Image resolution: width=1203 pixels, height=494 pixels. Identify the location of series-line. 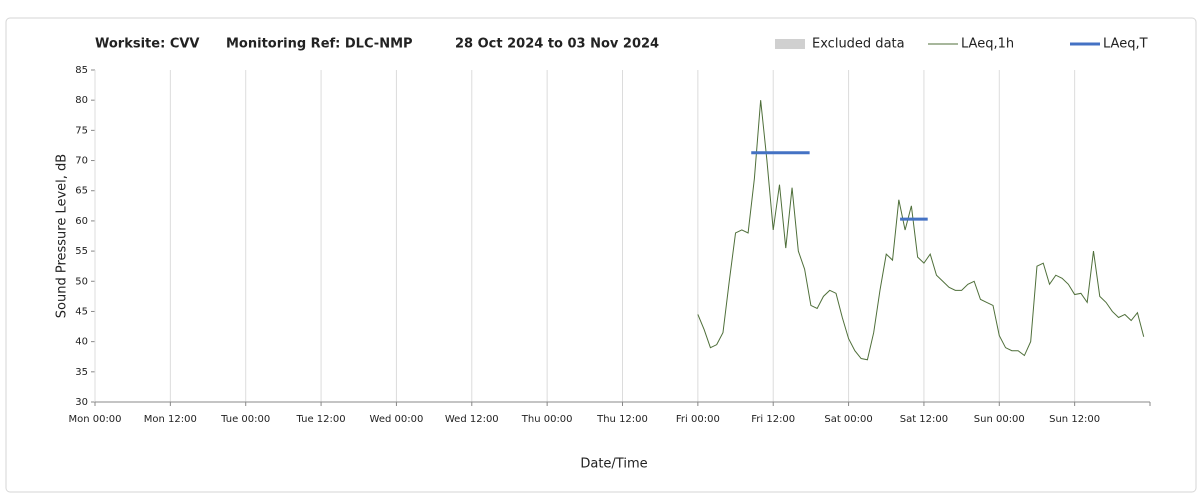
(839, 186).